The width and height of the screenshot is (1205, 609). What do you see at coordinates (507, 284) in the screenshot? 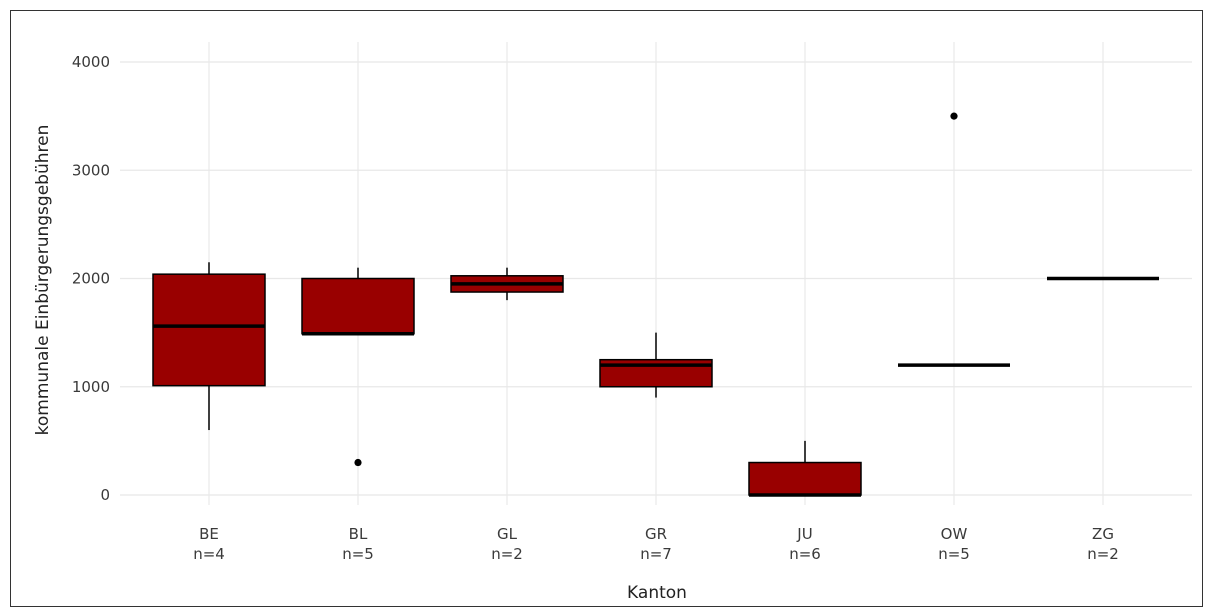
I see `box-gl` at bounding box center [507, 284].